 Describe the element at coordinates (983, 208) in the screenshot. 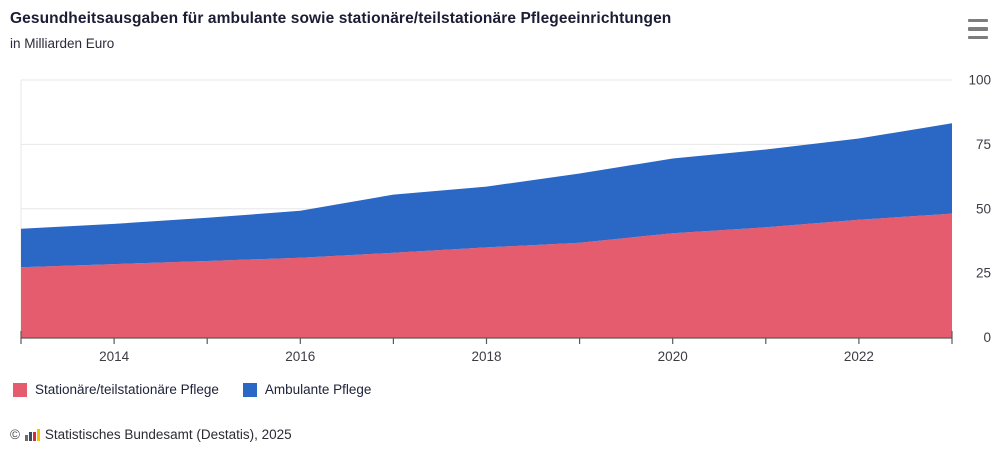

I see `y-tick-label: 50` at that location.